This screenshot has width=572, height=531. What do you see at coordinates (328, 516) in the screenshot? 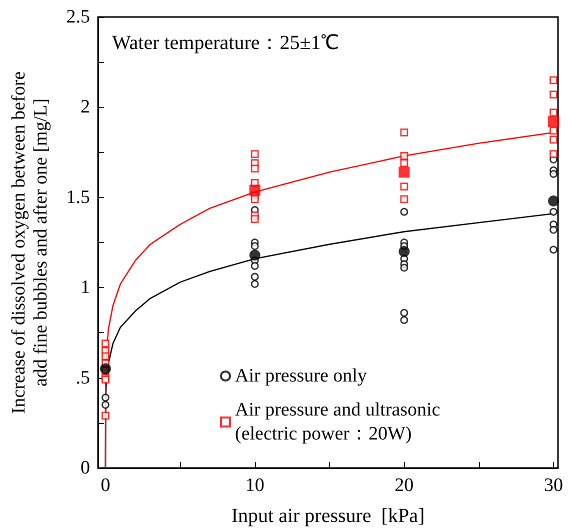
I see `x-axis-title: Input air pressure [kPa]` at bounding box center [328, 516].